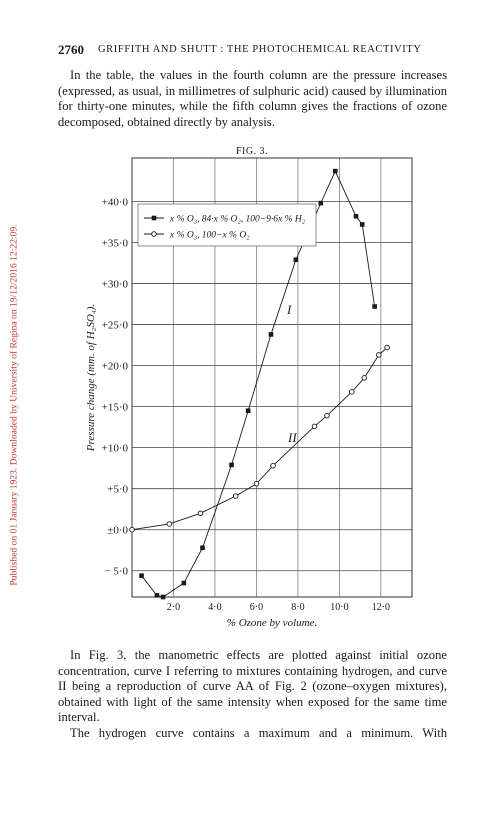 The width and height of the screenshot is (504, 816). What do you see at coordinates (259, 439) in the screenshot?
I see `curve` at bounding box center [259, 439].